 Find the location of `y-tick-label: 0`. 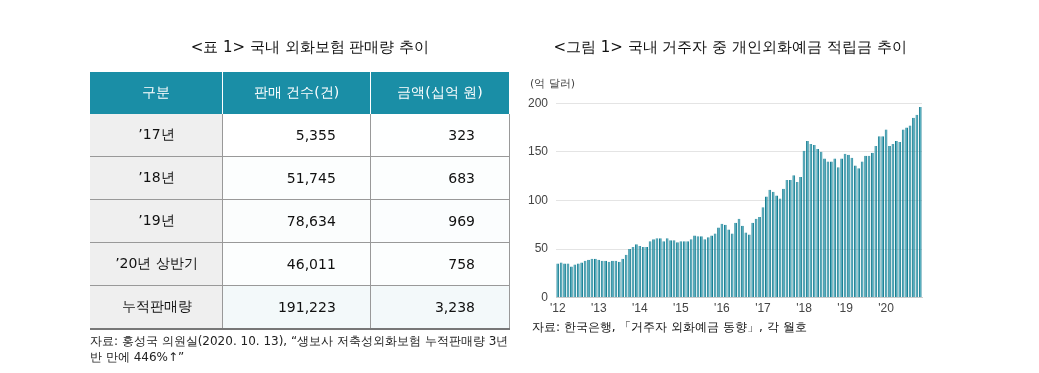

y-tick-label: 0 is located at coordinates (545, 296).